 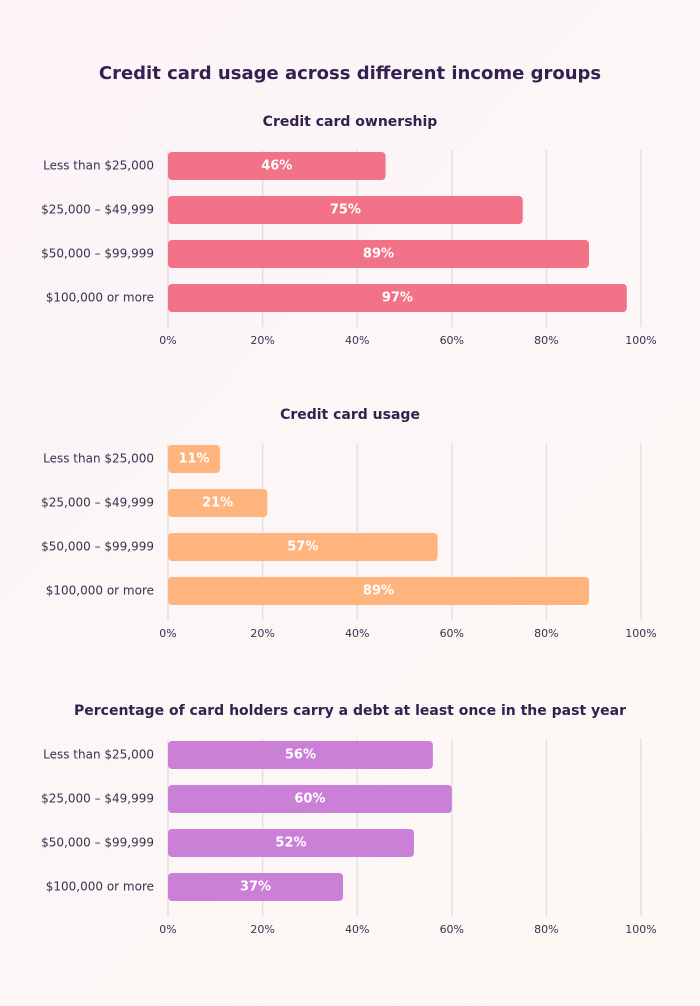 I want to click on value-label: 46%, so click(x=276, y=166).